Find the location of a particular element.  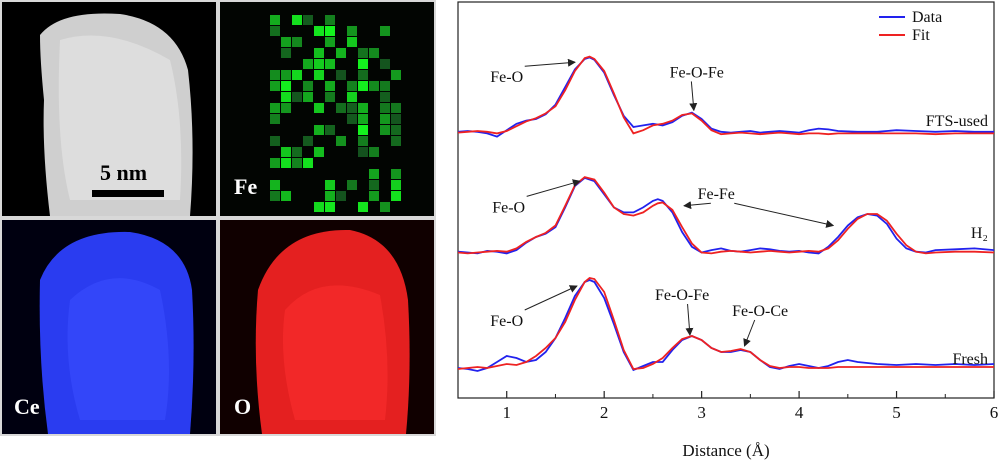

x-axis-ticks: 1 2 3 4 5 6 is located at coordinates (750, 406).